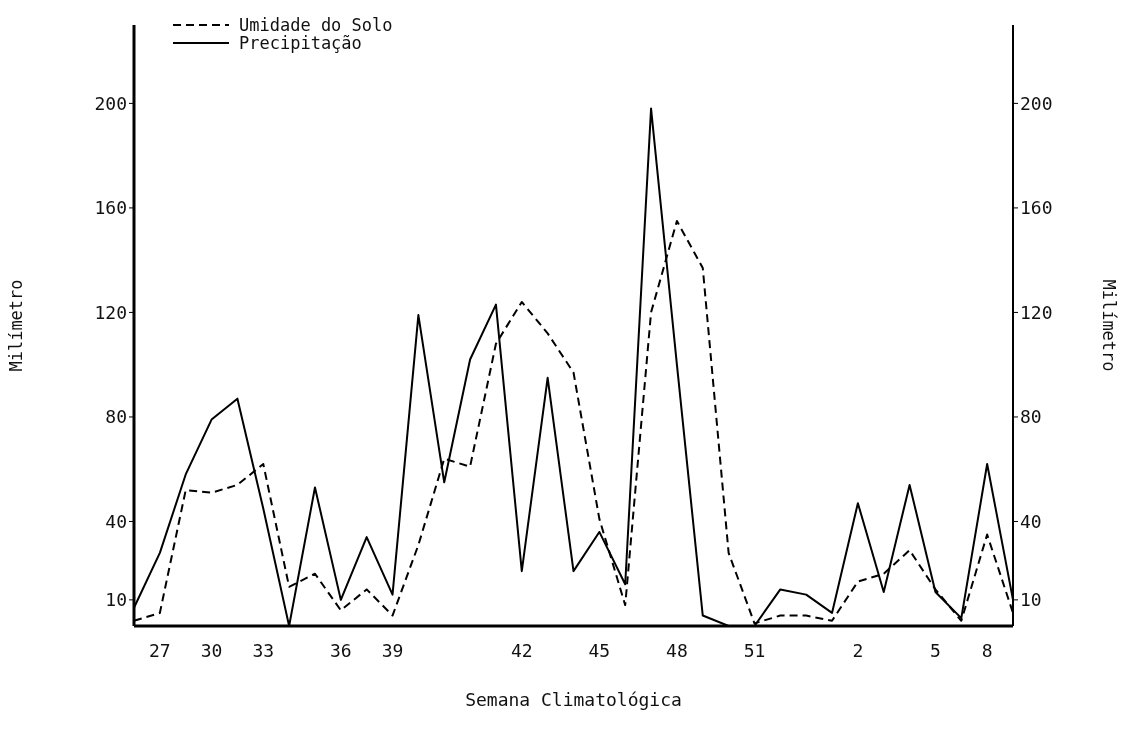  Describe the element at coordinates (1036, 103) in the screenshot. I see `y2-tick-label: 200` at that location.